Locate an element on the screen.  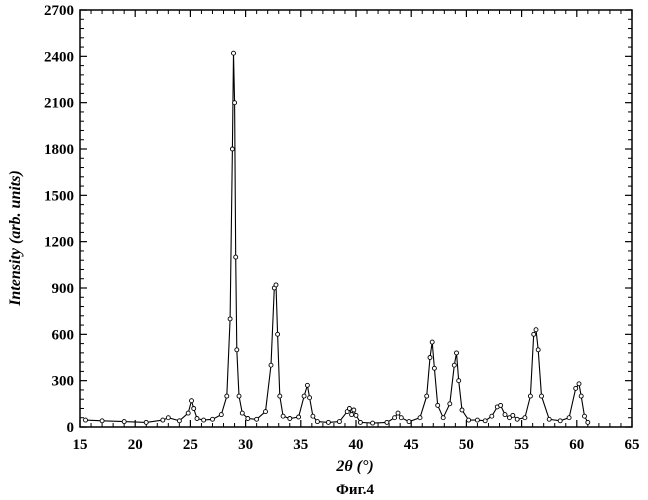
y-tick-label: 300 is located at coordinates (63, 382).